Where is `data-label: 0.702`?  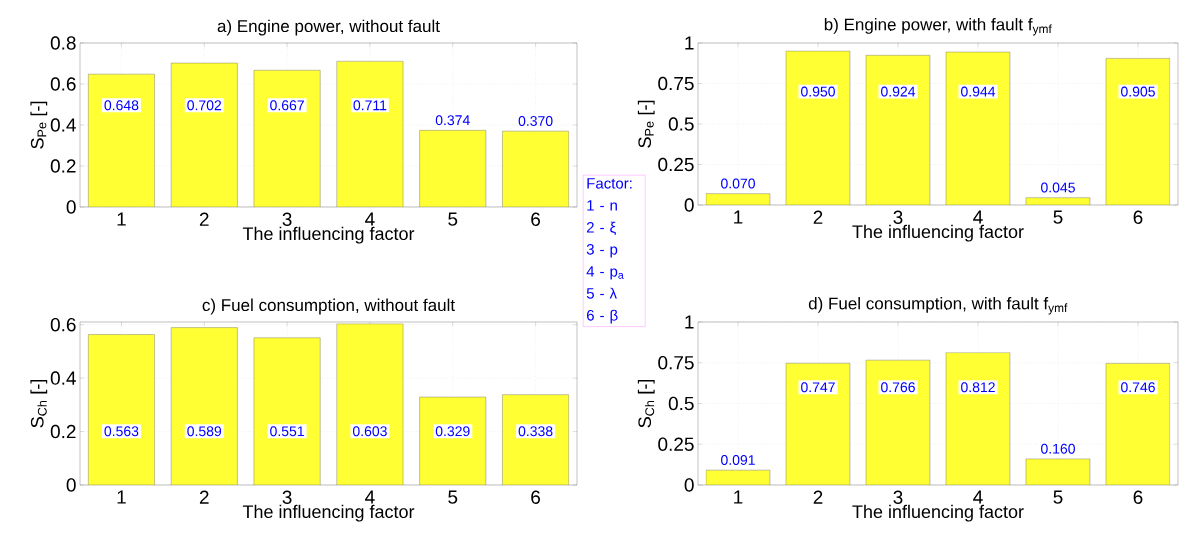 data-label: 0.702 is located at coordinates (204, 105).